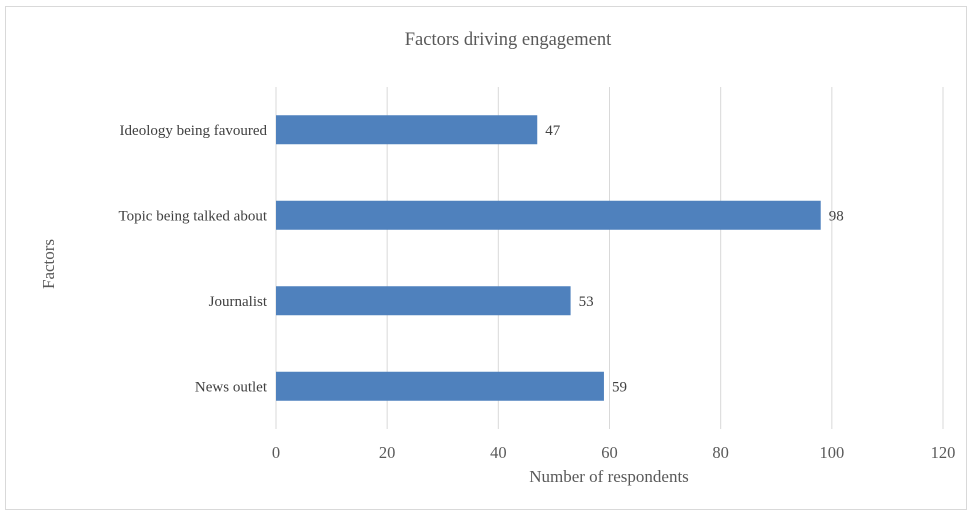  Describe the element at coordinates (831, 452) in the screenshot. I see `x-tick-label: 100` at that location.